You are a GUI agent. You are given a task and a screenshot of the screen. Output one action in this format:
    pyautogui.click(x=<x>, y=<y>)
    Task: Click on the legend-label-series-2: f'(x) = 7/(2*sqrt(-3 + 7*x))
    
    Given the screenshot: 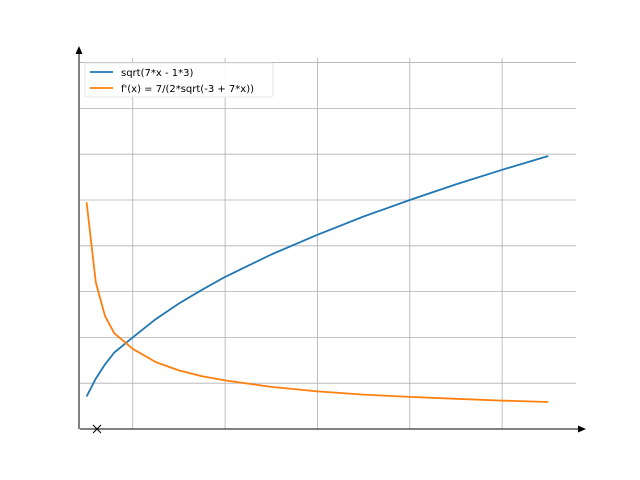 What is the action you would take?
    pyautogui.click(x=187, y=89)
    